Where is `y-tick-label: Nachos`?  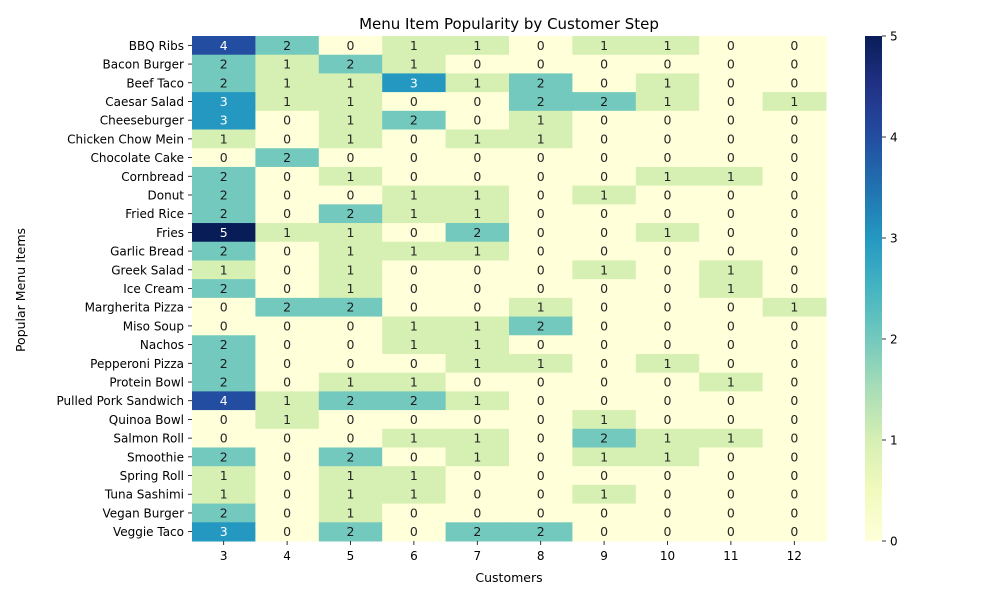 y-tick-label: Nachos is located at coordinates (162, 345).